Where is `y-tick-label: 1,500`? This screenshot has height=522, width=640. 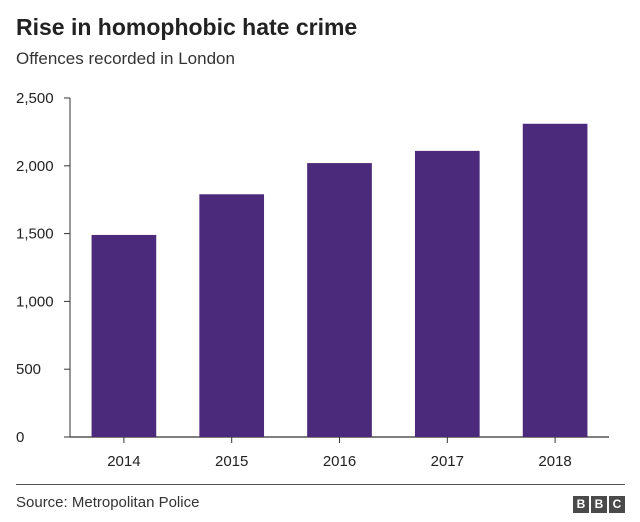 y-tick-label: 1,500 is located at coordinates (35, 234).